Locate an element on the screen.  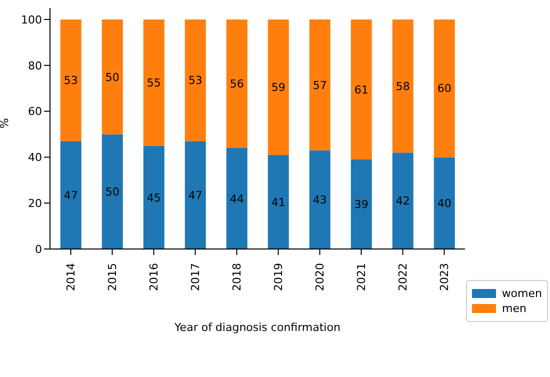
x-tick-label: 2018 is located at coordinates (237, 277).